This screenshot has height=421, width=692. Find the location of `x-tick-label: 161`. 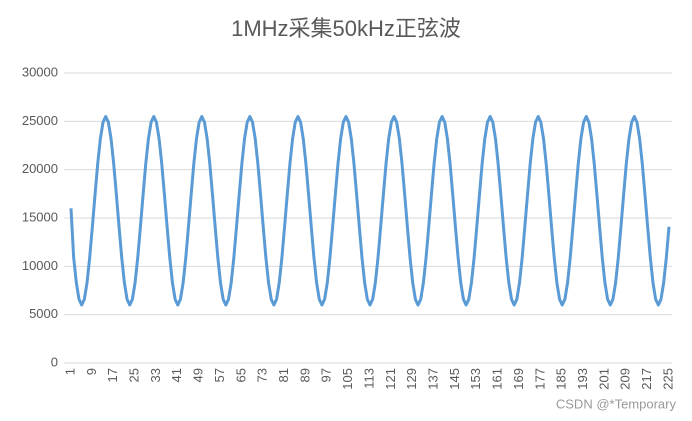

x-tick-label: 161 is located at coordinates (497, 379).